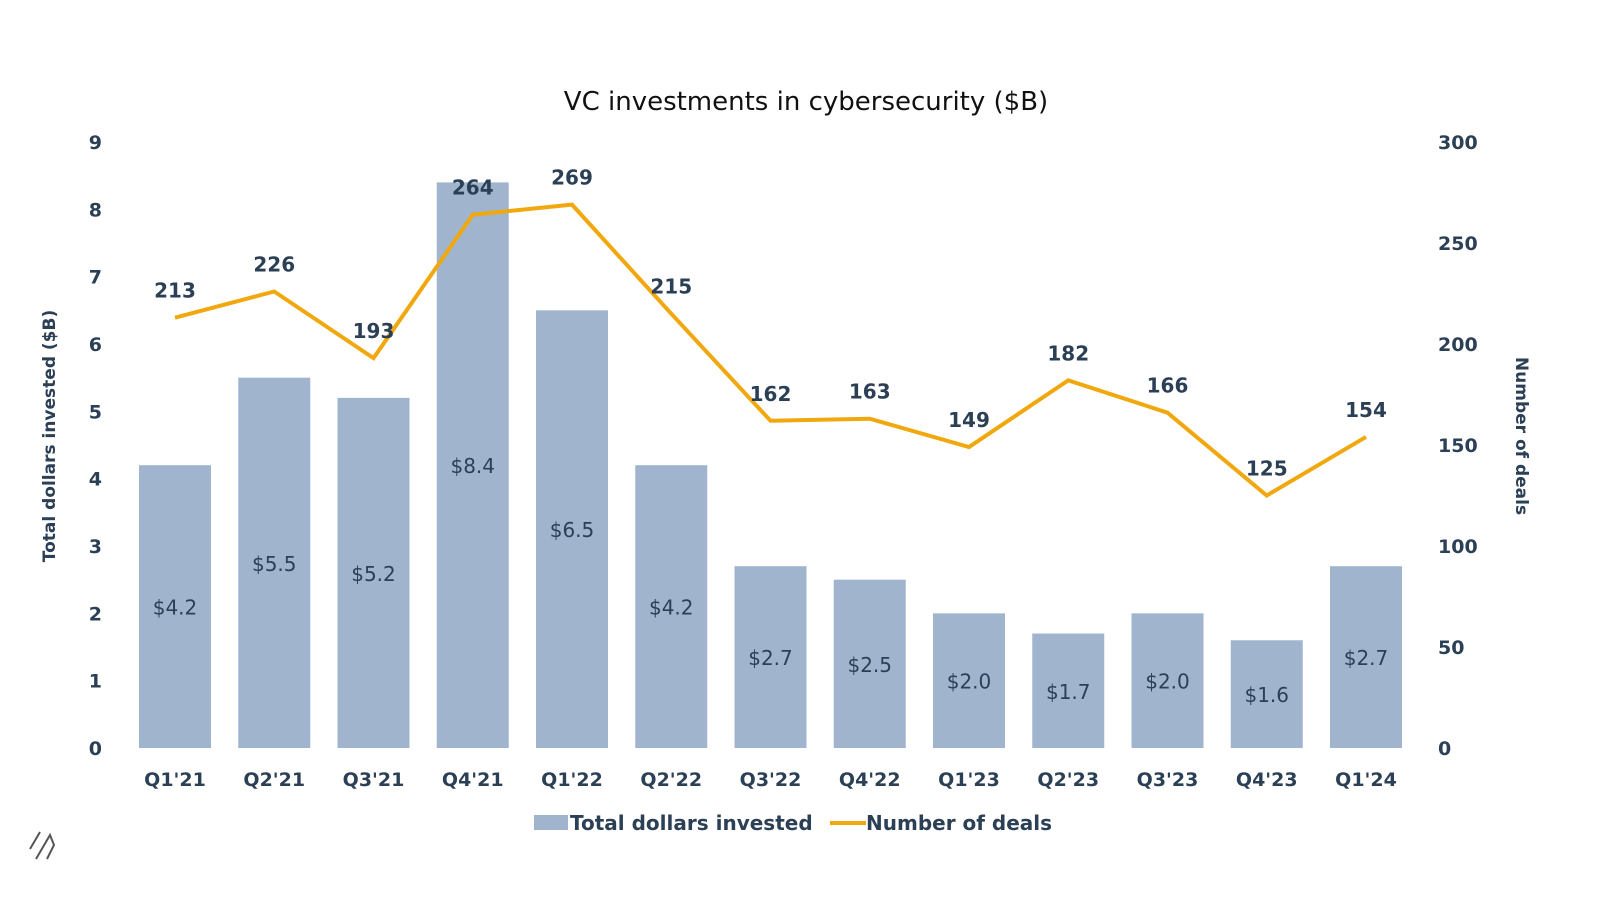  Describe the element at coordinates (95, 682) in the screenshot. I see `y-tick-left: 1` at that location.